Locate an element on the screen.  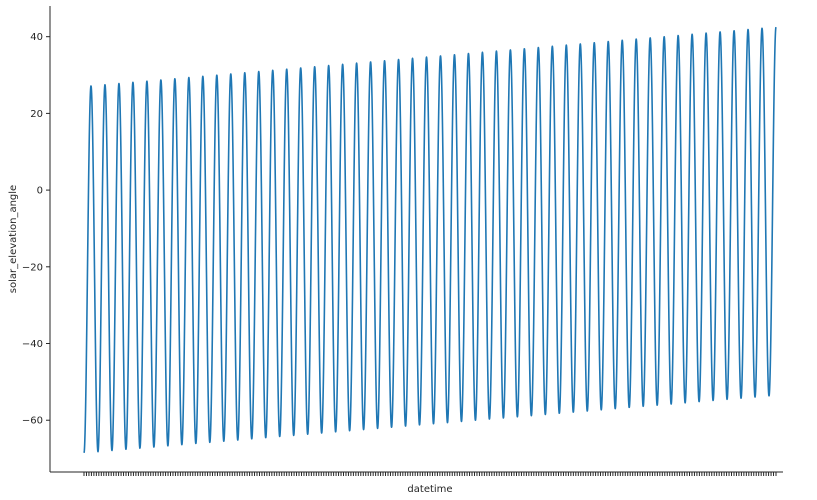
y-tick-label: −60 is located at coordinates (32, 421).